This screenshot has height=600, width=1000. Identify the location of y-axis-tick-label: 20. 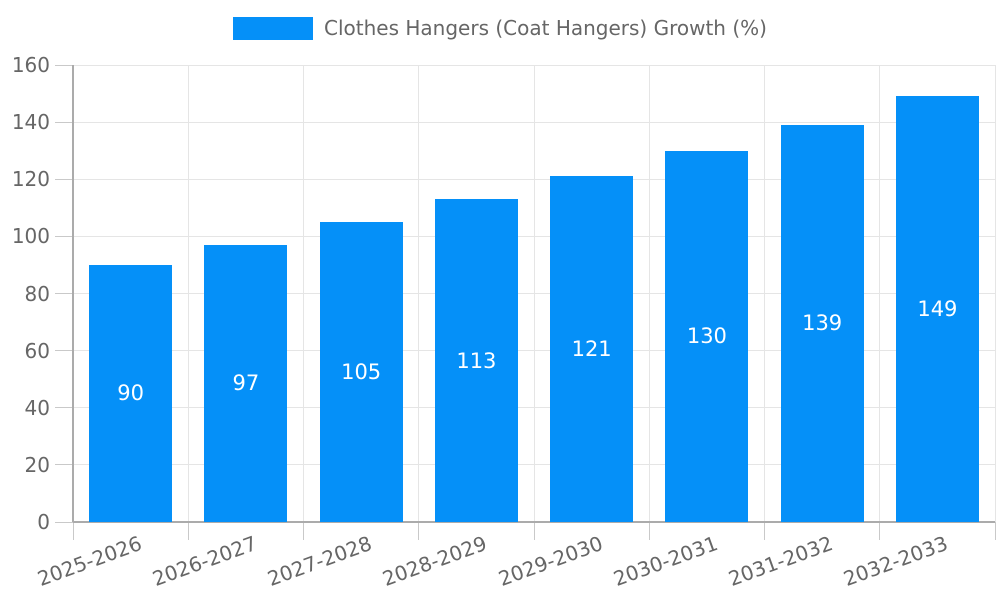
(37, 464).